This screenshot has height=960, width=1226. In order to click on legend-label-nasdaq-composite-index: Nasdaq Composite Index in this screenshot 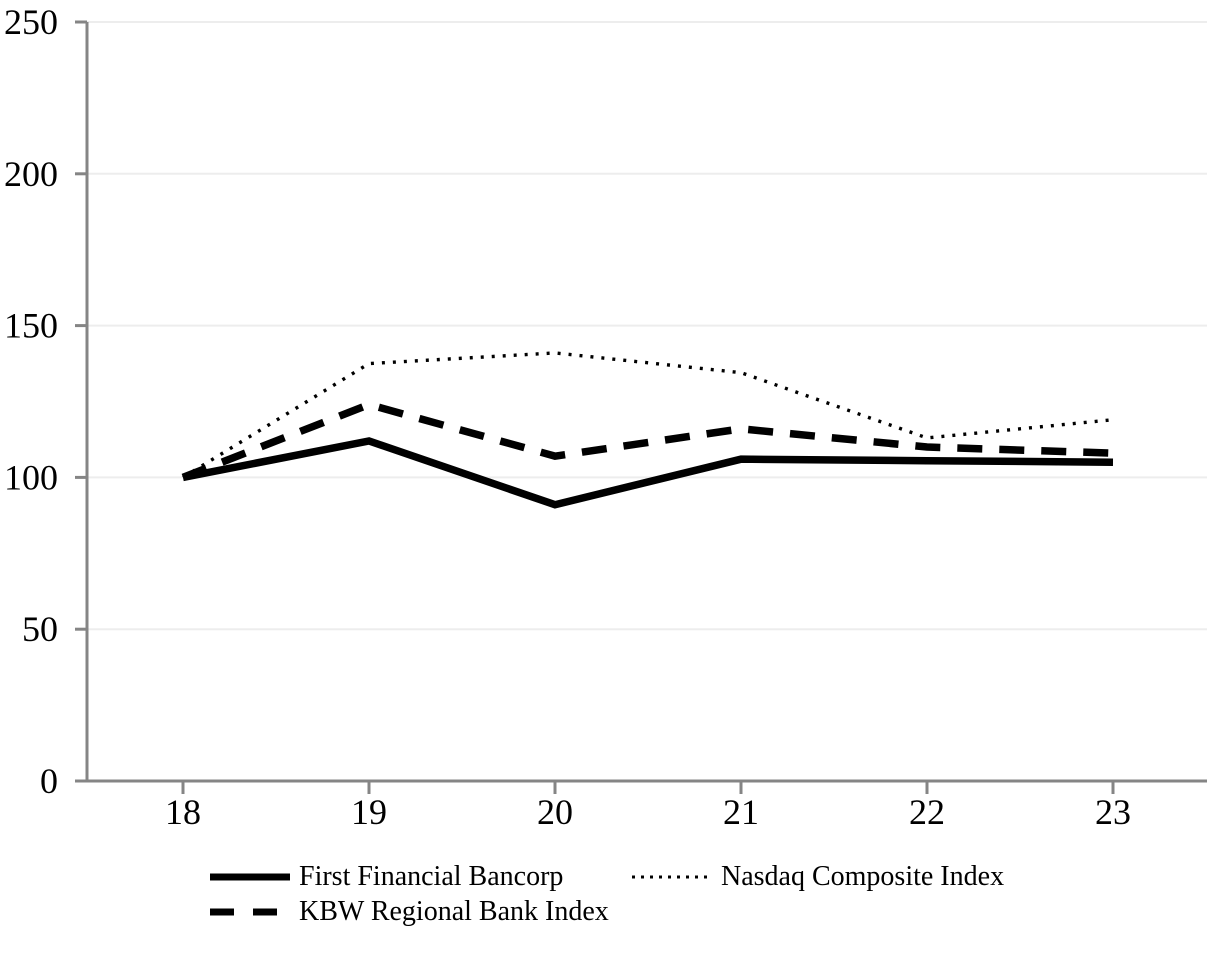, I will do `click(863, 876)`.